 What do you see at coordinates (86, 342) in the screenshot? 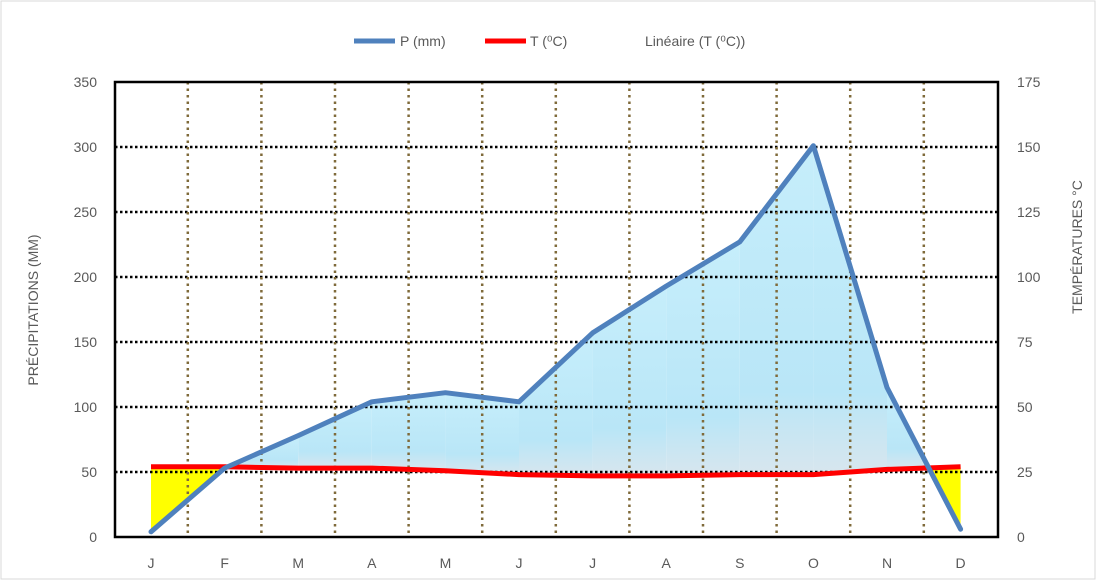
I see `y-tick-label: 150` at bounding box center [86, 342].